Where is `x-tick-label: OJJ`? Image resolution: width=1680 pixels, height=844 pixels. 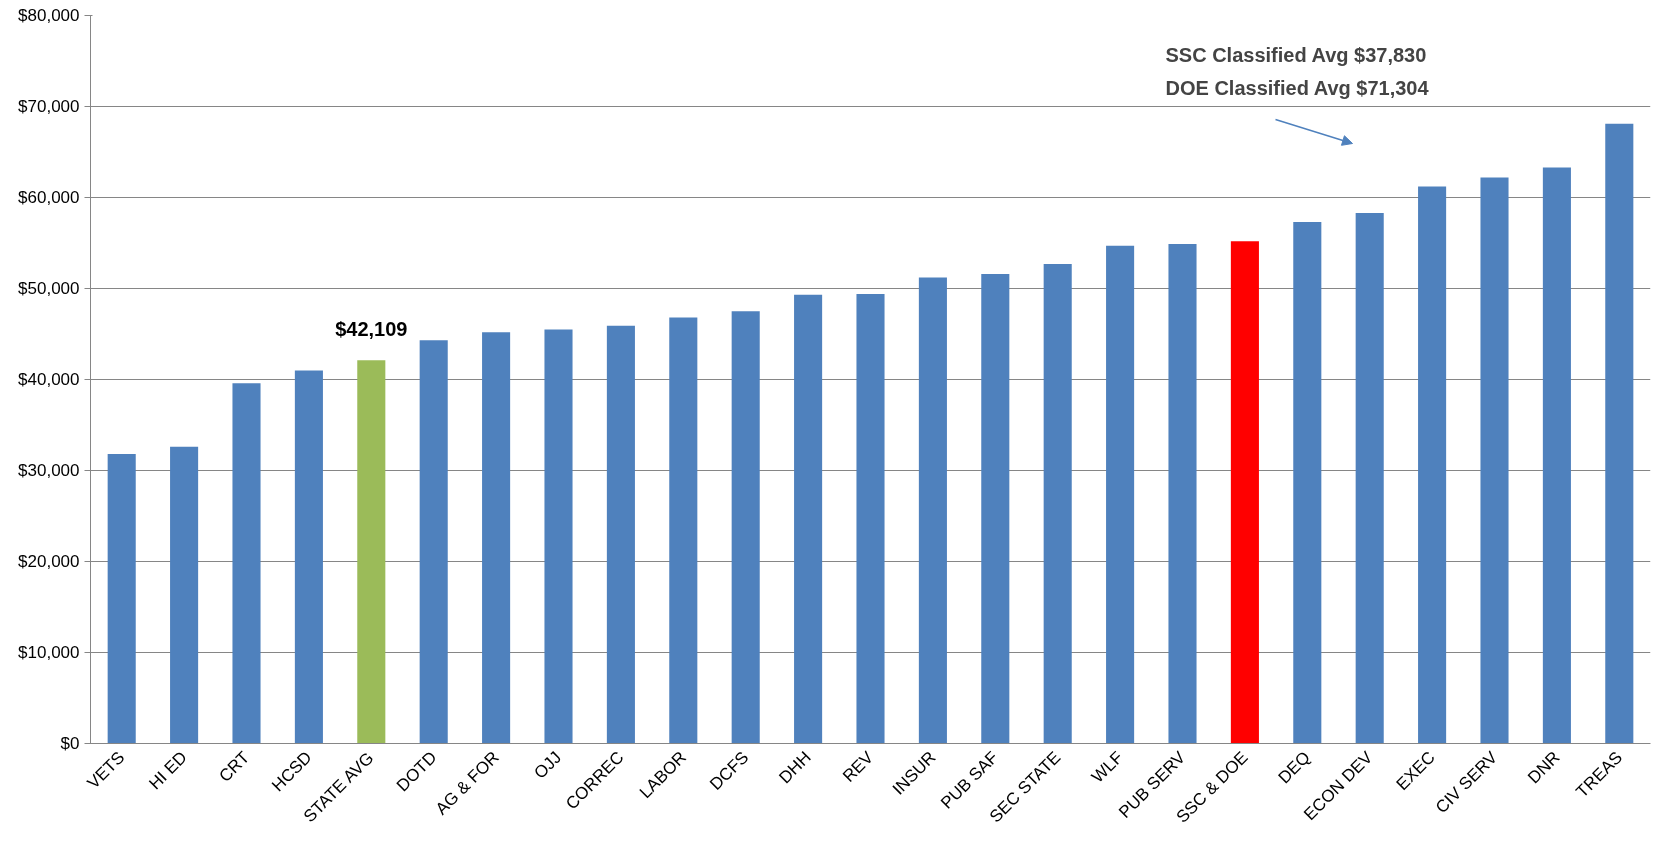 x-tick-label: OJJ is located at coordinates (548, 765).